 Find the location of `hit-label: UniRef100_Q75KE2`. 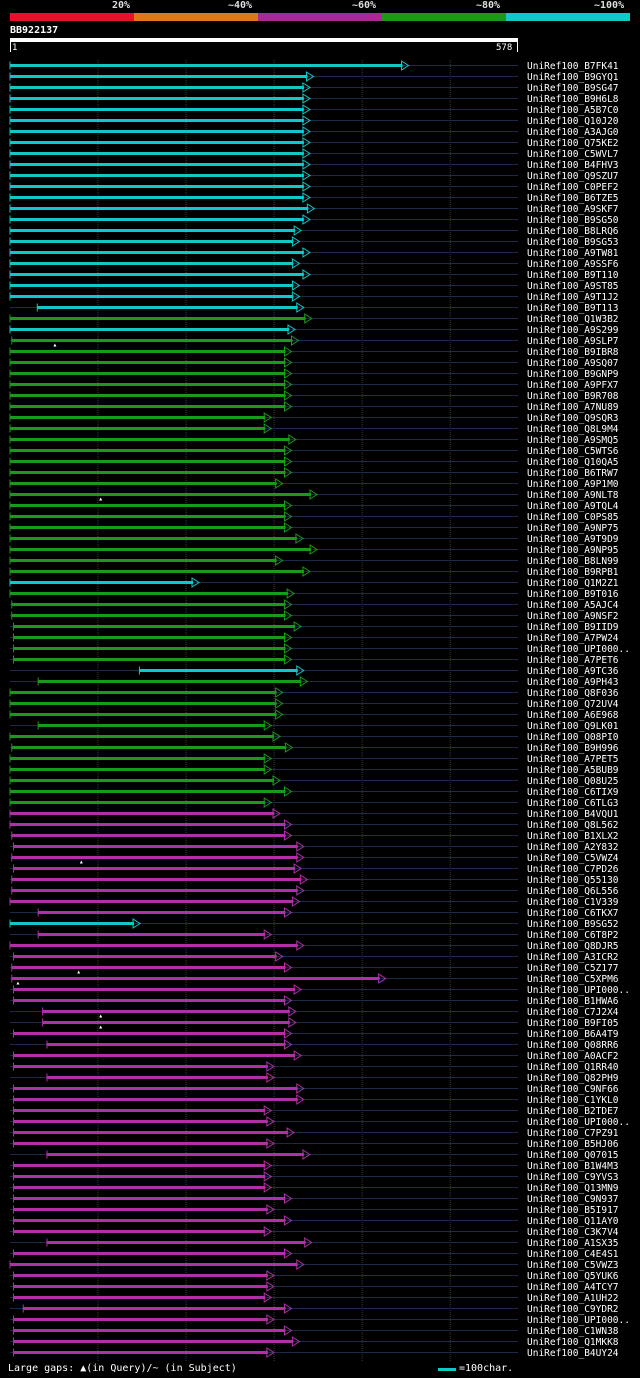

hit-label: UniRef100_Q75KE2 is located at coordinates (573, 143).